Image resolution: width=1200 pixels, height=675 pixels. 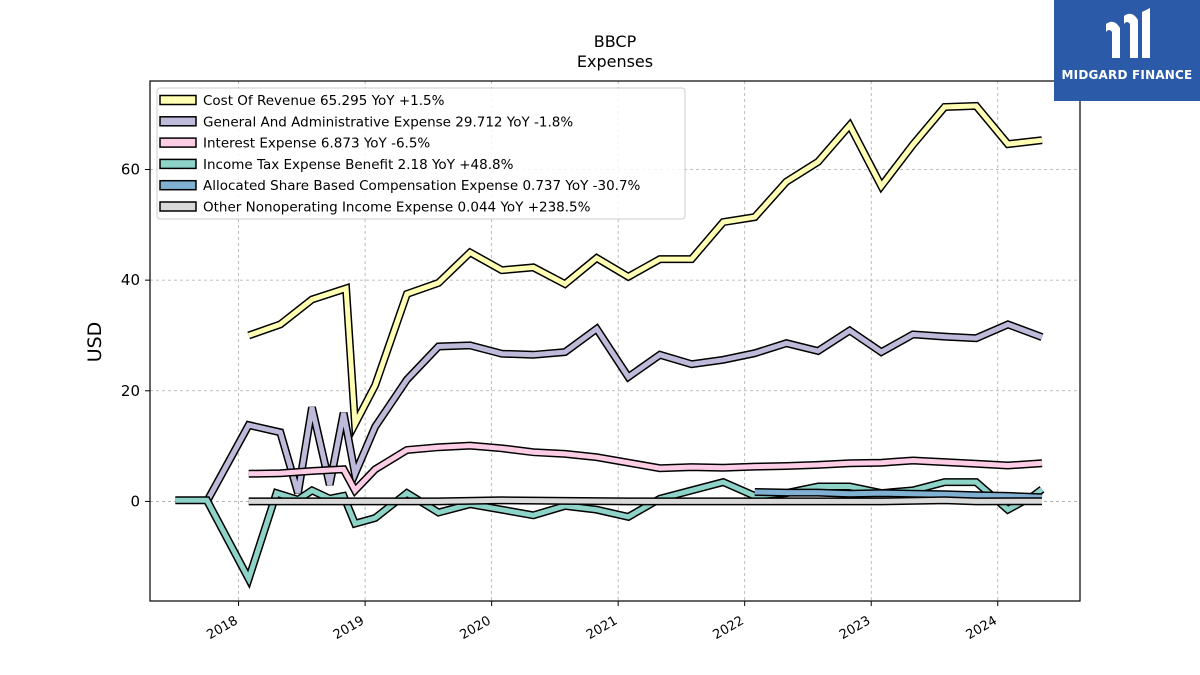 I want to click on logo-text: MIDGARD FINANCE, so click(x=1127, y=75).